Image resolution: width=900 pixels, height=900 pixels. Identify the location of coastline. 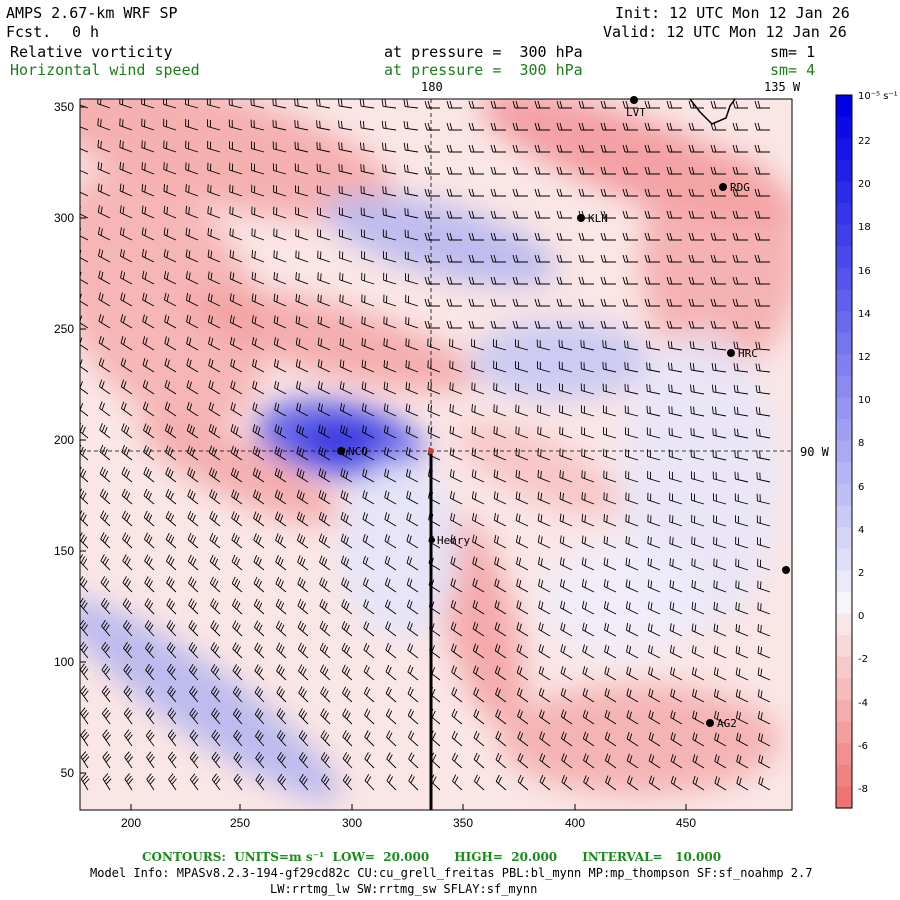
(712, 112).